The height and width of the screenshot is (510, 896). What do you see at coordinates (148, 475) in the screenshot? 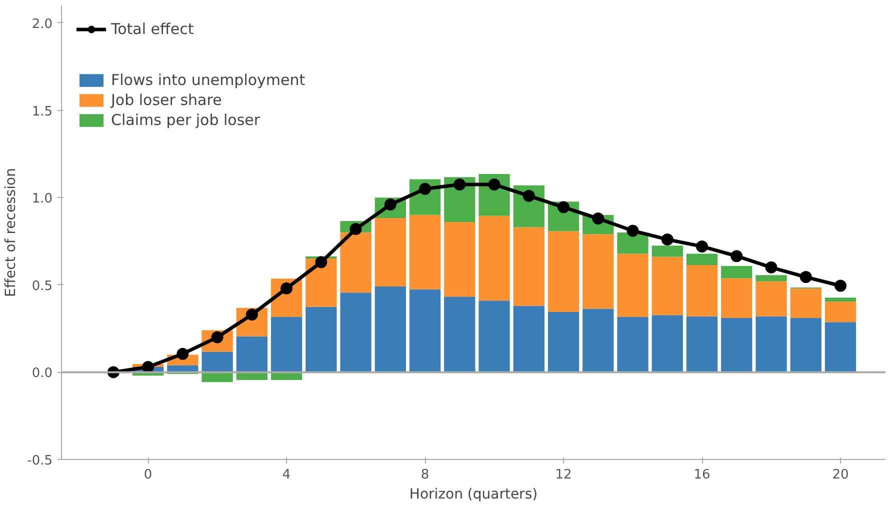
I see `x-tick-label: 0` at bounding box center [148, 475].